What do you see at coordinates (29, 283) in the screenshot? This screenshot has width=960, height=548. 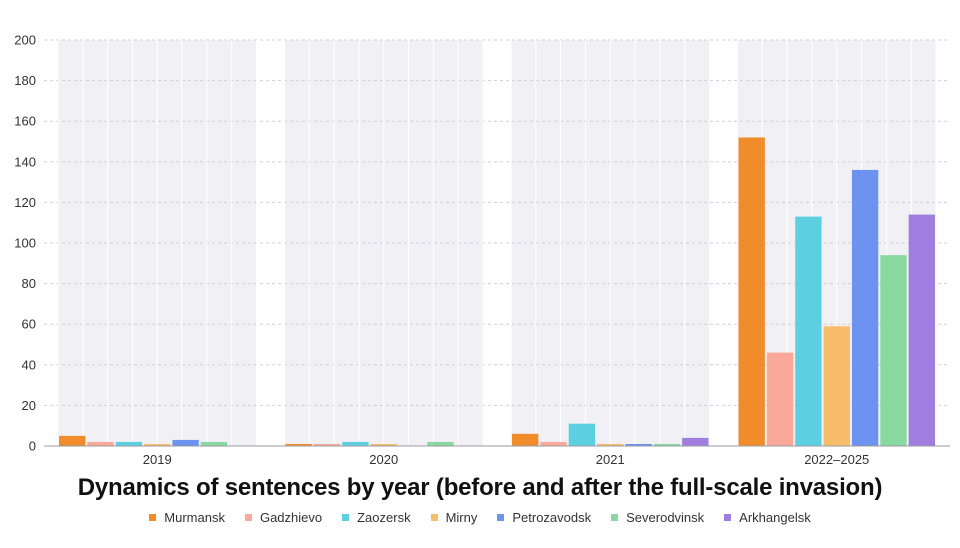 I see `y-tick-label: 80` at bounding box center [29, 283].